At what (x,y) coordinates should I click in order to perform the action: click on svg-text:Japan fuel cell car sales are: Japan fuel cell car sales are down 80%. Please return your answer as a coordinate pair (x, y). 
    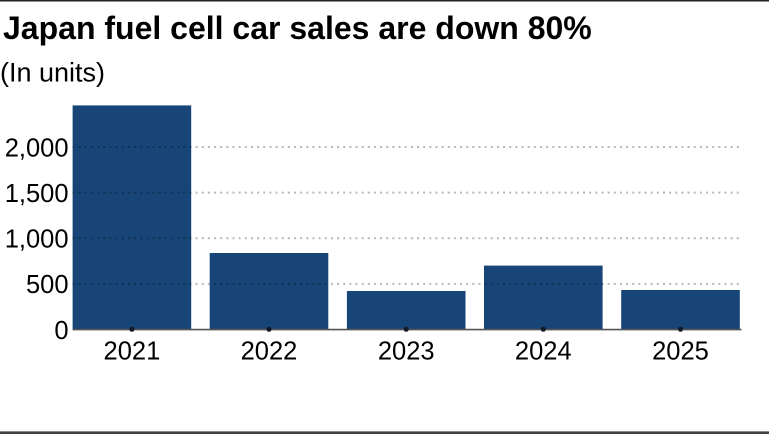
    Looking at the image, I should click on (297, 28).